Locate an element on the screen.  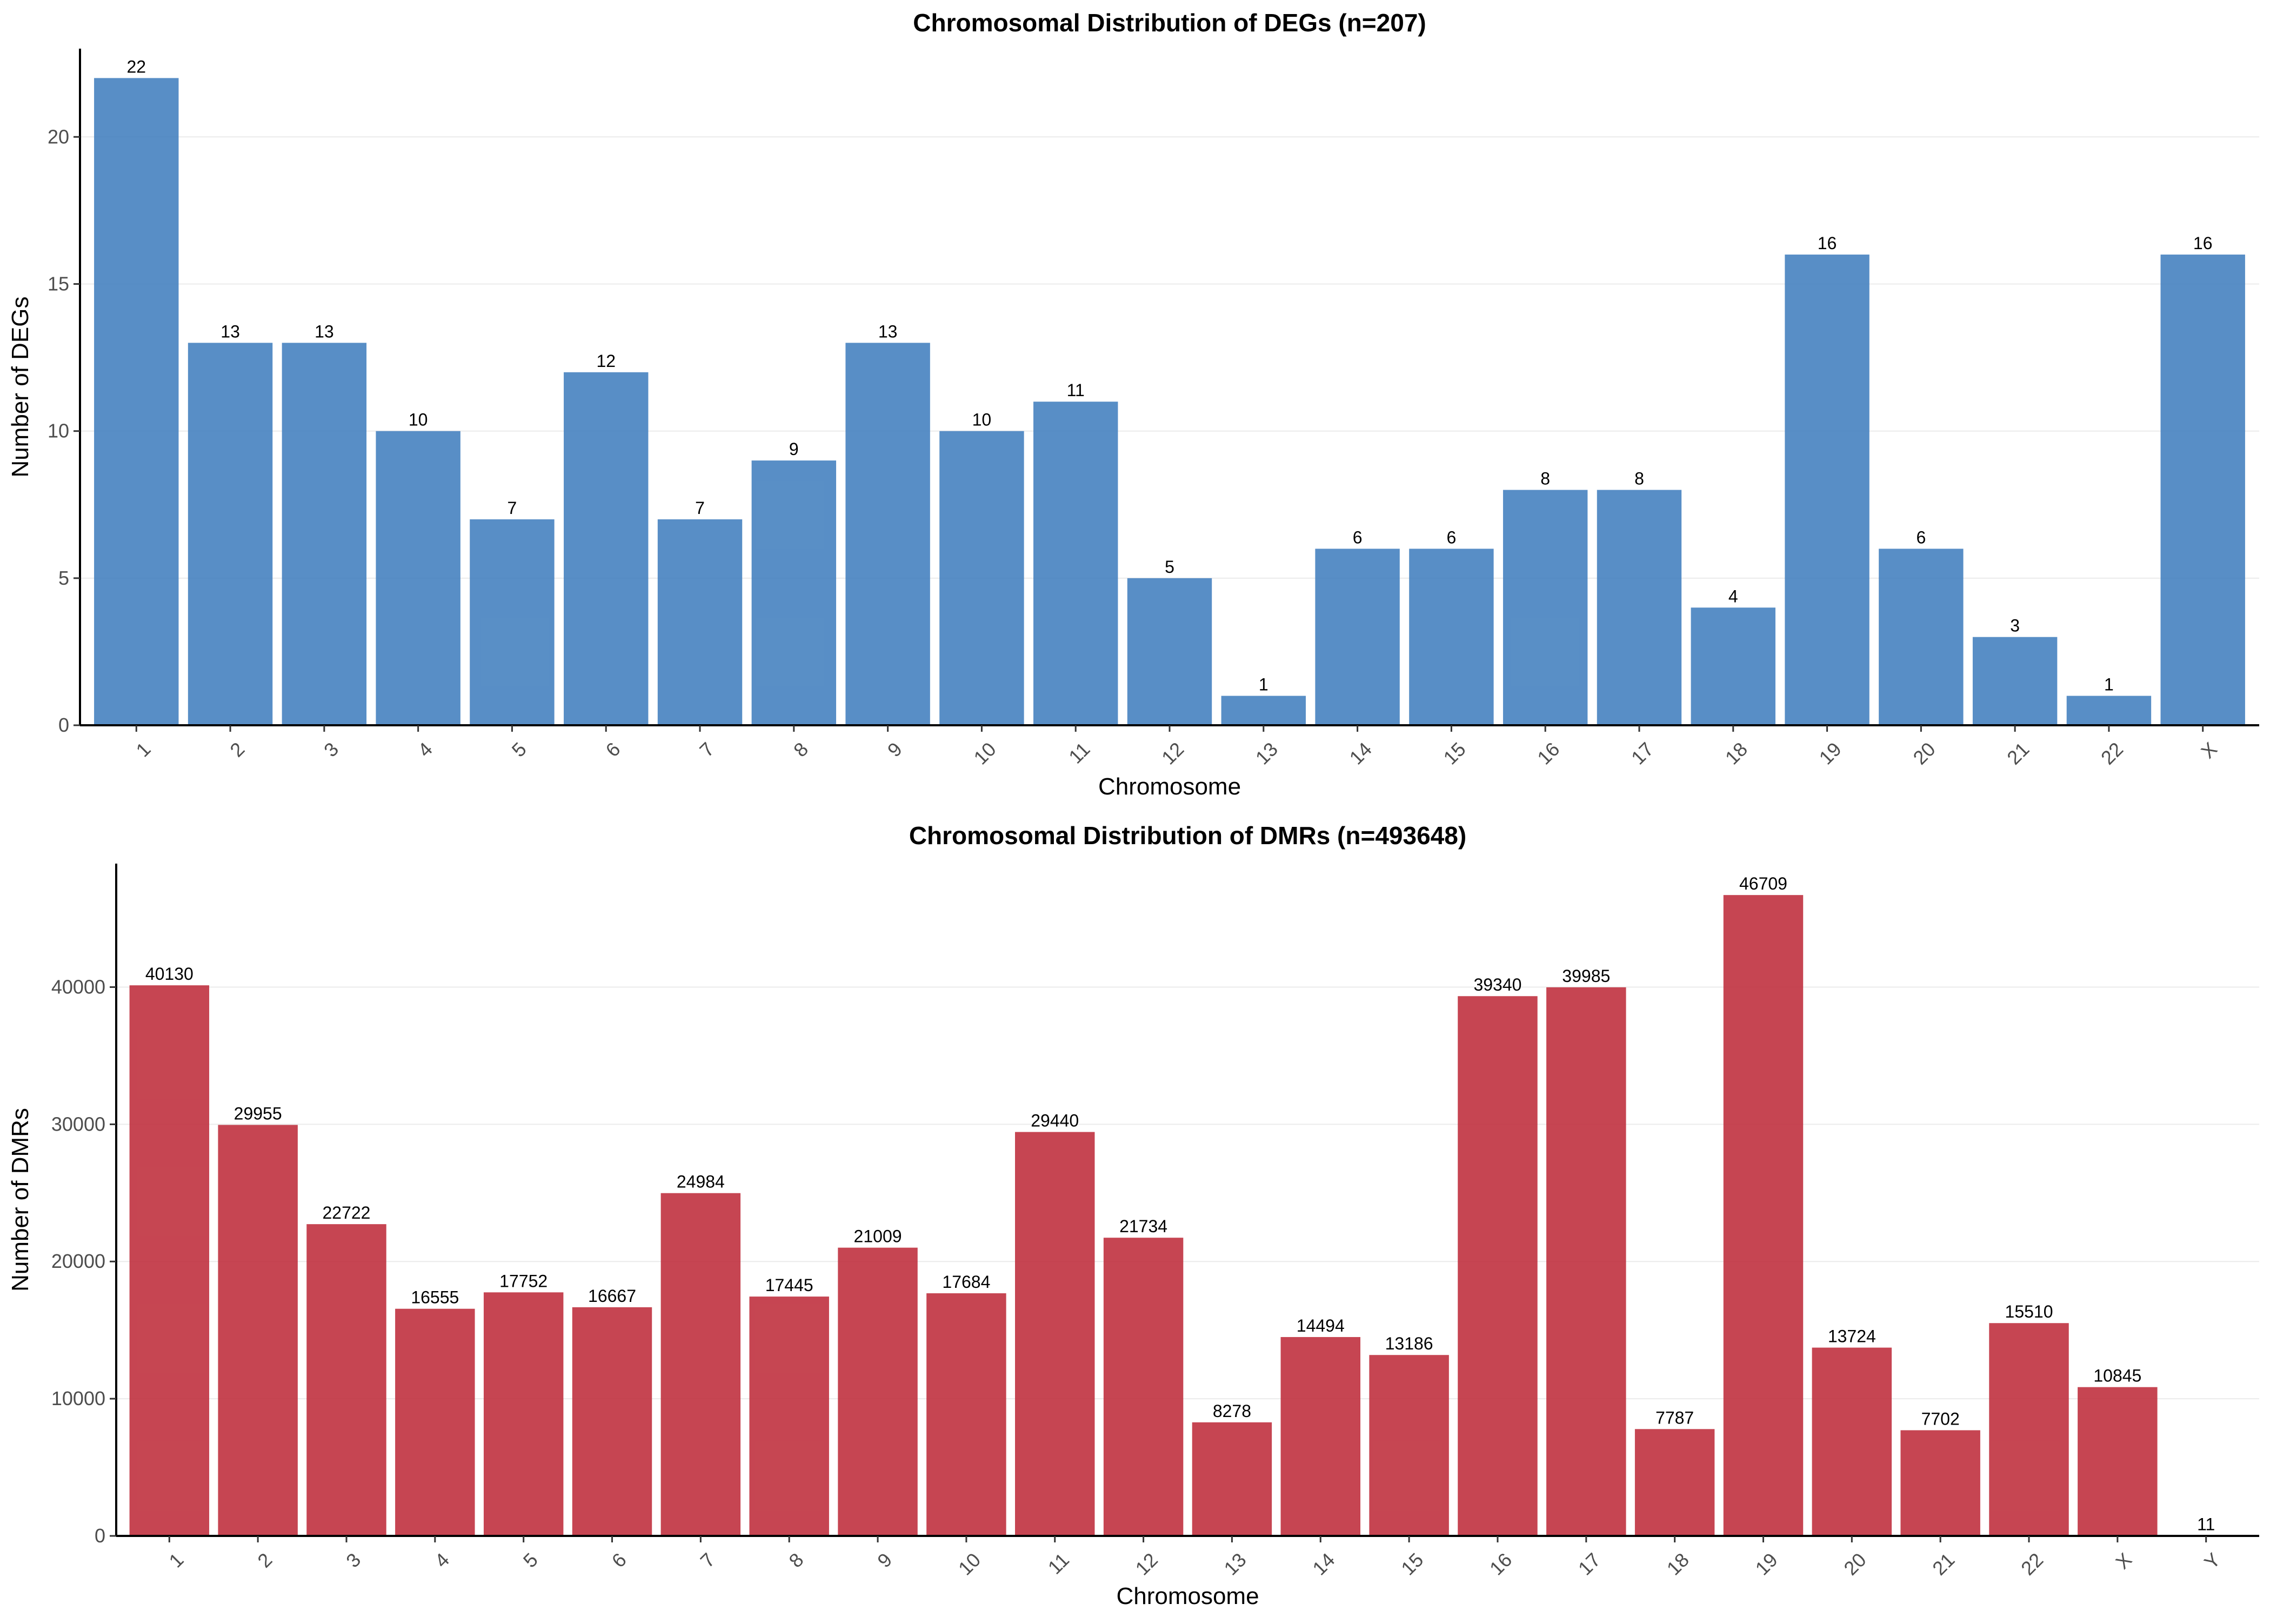
deg-y-tick-label: 10 is located at coordinates (58, 431).